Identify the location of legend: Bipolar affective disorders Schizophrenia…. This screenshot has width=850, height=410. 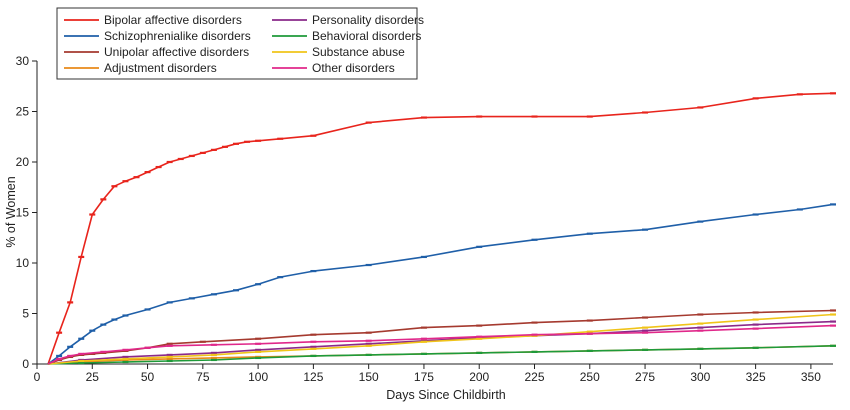
(240, 43).